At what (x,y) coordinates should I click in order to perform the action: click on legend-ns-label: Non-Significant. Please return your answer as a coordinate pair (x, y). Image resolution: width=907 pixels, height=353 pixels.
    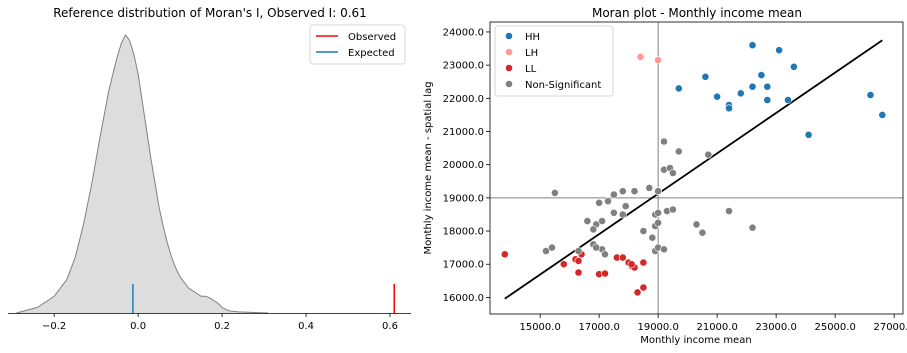
    Looking at the image, I should click on (563, 85).